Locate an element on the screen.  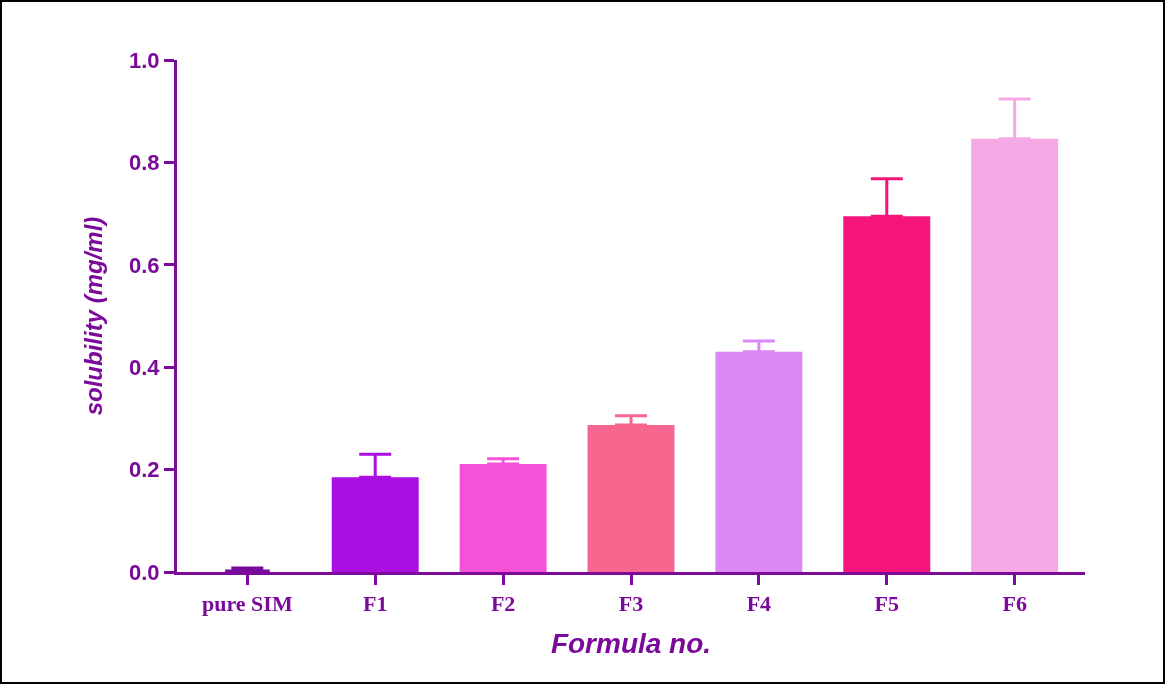
x-axis-title: Formula no. is located at coordinates (631, 643).